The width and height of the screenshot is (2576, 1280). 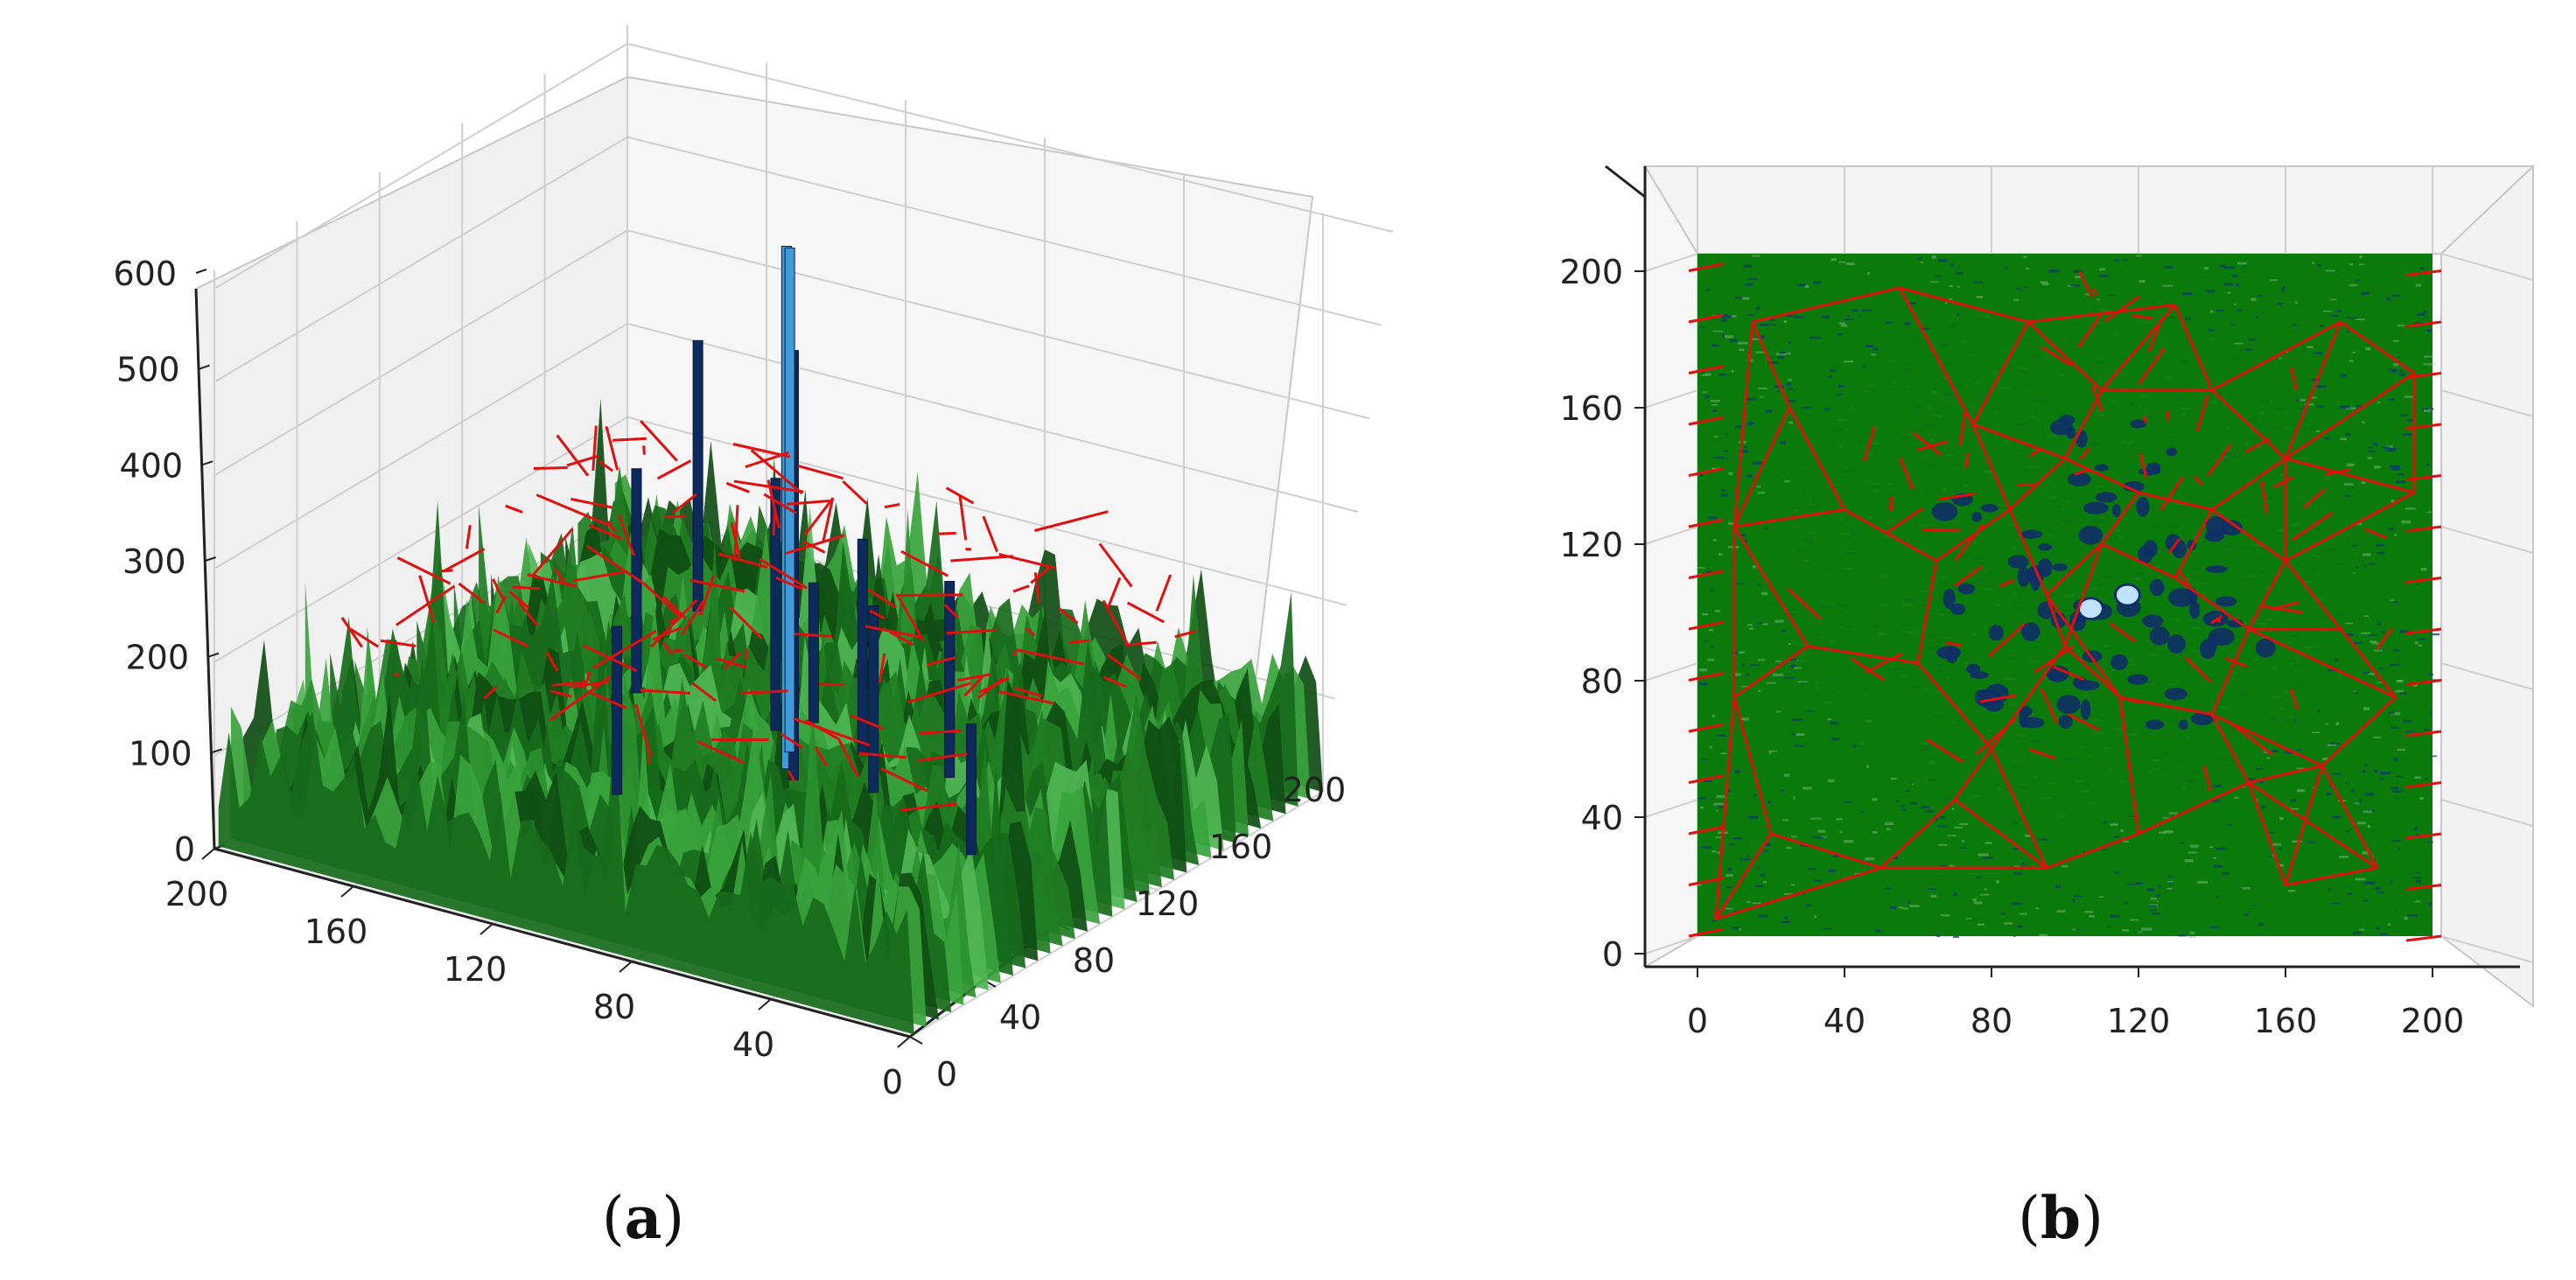 I want to click on y-tick-label: 200, so click(x=1315, y=790).